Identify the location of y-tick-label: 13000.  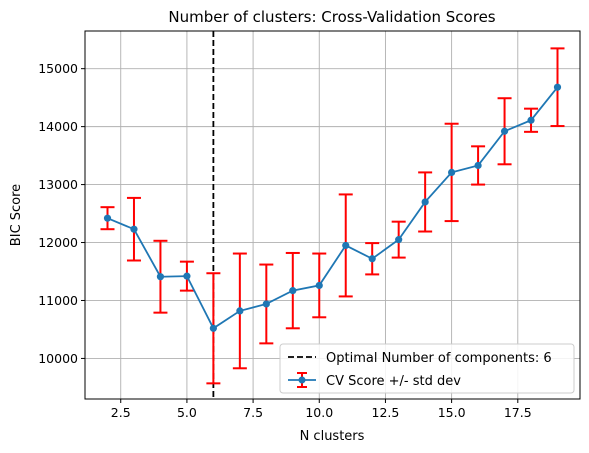
(58, 184).